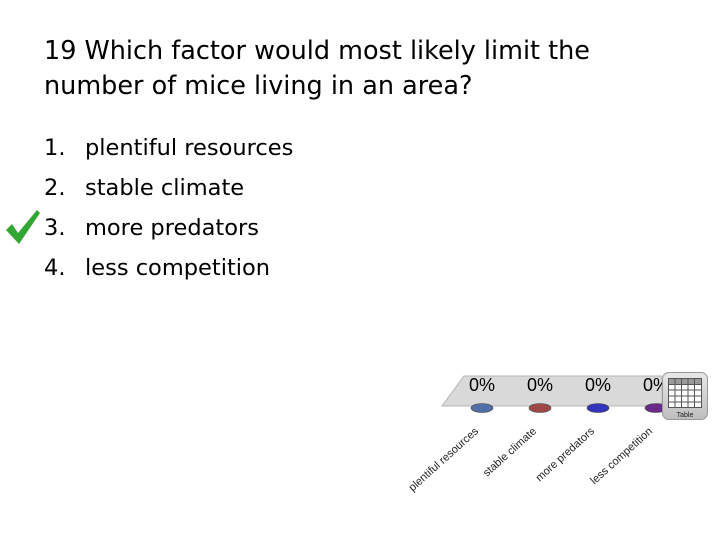 This screenshot has height=540, width=720. What do you see at coordinates (55, 268) in the screenshot?
I see `answer-number: 4.` at bounding box center [55, 268].